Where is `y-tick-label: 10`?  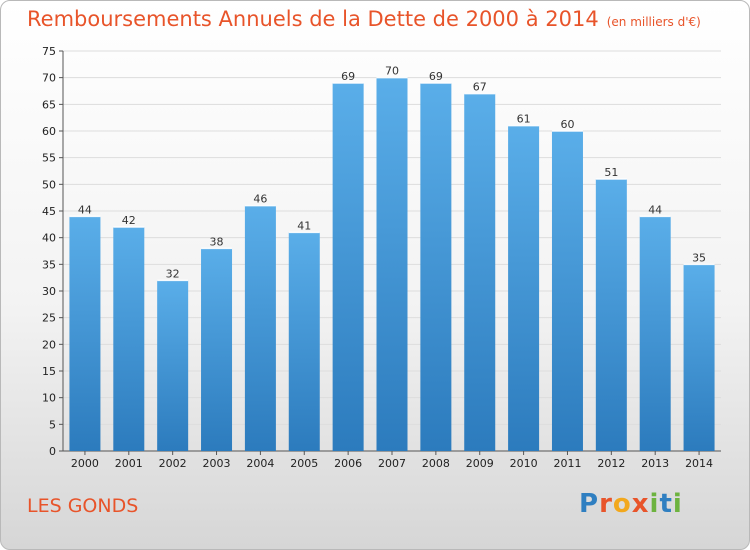
y-tick-label: 10 is located at coordinates (49, 398).